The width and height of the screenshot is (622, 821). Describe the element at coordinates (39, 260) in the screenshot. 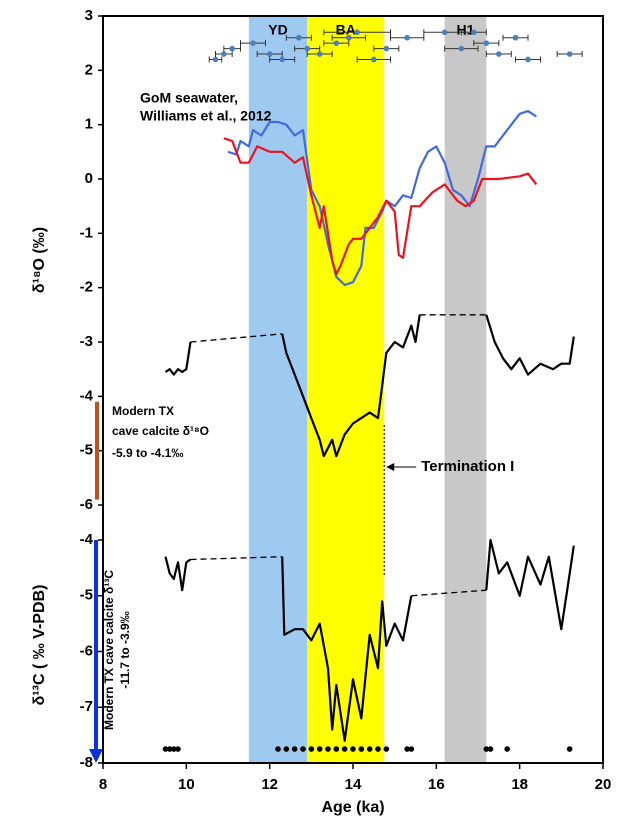

I see `y-axis-label: δ¹⁸O (‰)` at that location.